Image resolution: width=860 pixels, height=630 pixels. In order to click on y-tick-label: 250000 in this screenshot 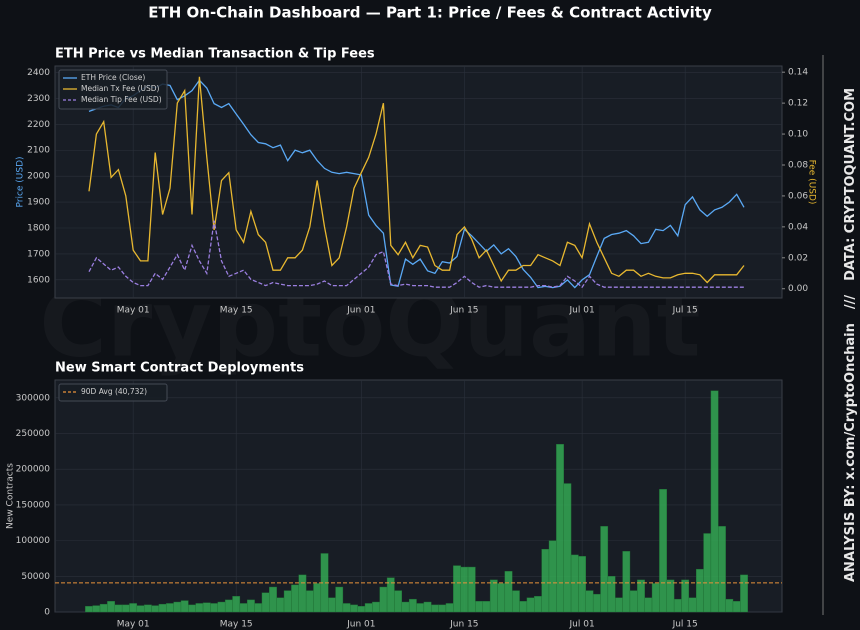, I will do `click(33, 434)`.